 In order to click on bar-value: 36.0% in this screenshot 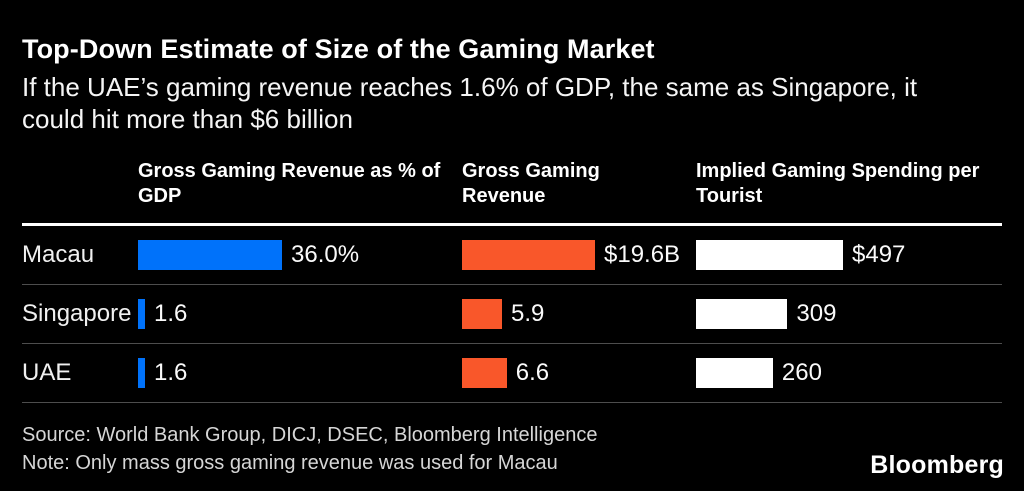, I will do `click(325, 255)`.